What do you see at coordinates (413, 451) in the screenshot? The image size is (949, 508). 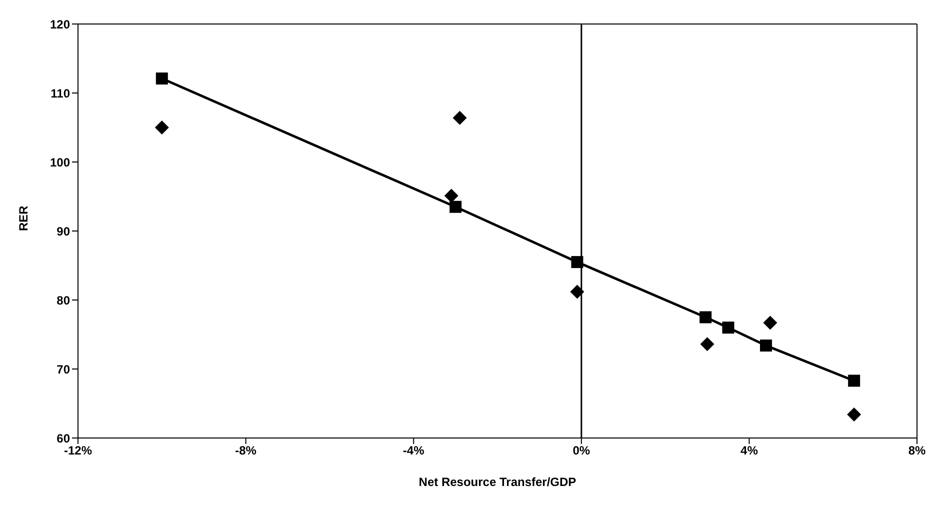 I see `x-tick-label: -4%` at bounding box center [413, 451].